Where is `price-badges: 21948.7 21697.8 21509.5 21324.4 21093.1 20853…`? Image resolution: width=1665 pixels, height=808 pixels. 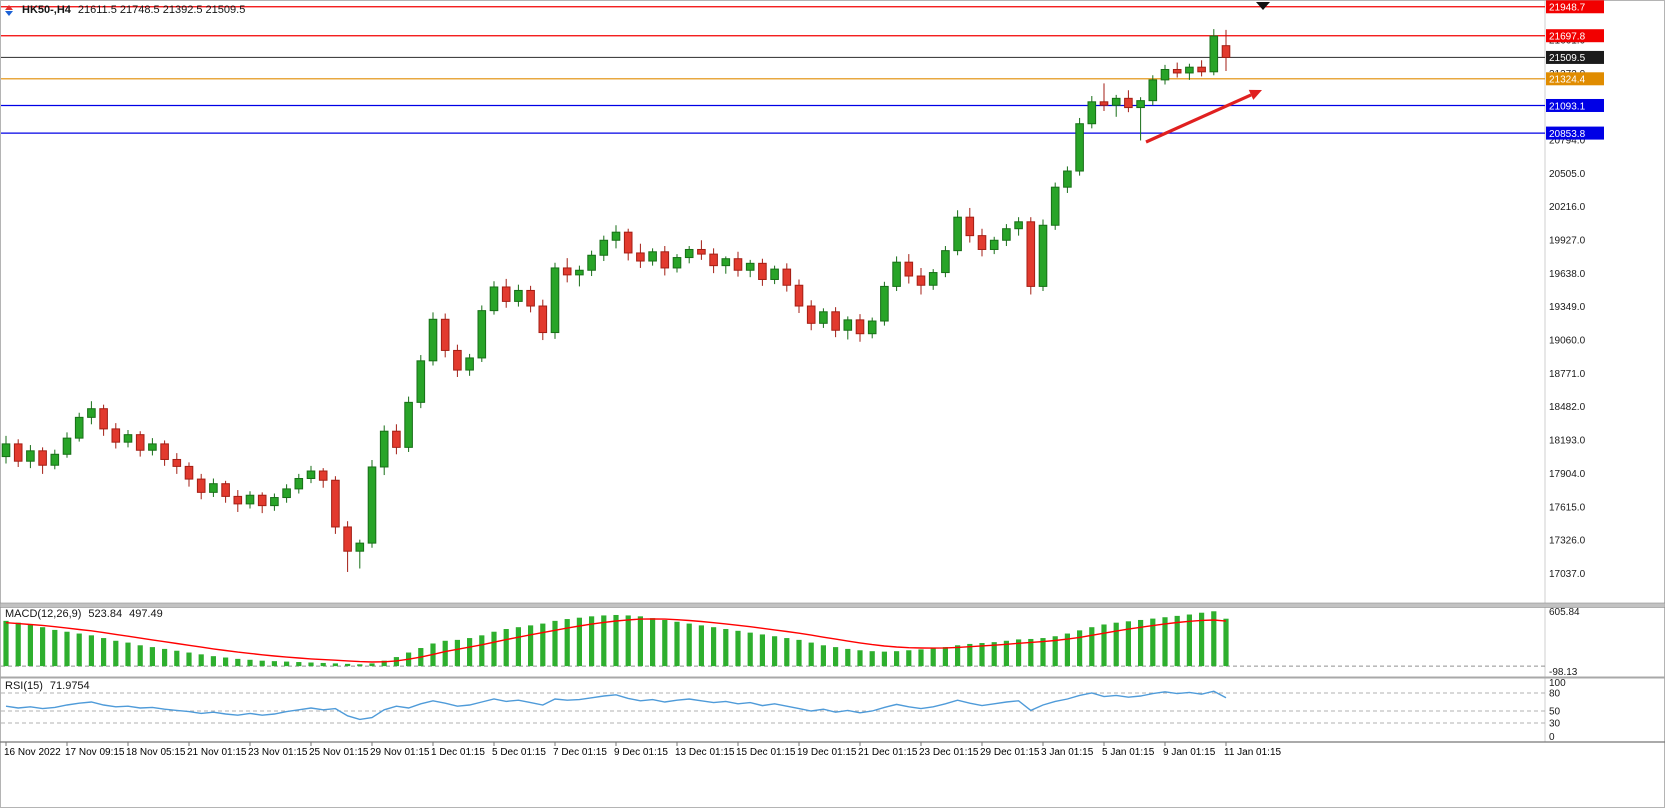
price-badges: 21948.7 21697.8 21509.5 21324.4 21093.1 20853… is located at coordinates (1575, 70).